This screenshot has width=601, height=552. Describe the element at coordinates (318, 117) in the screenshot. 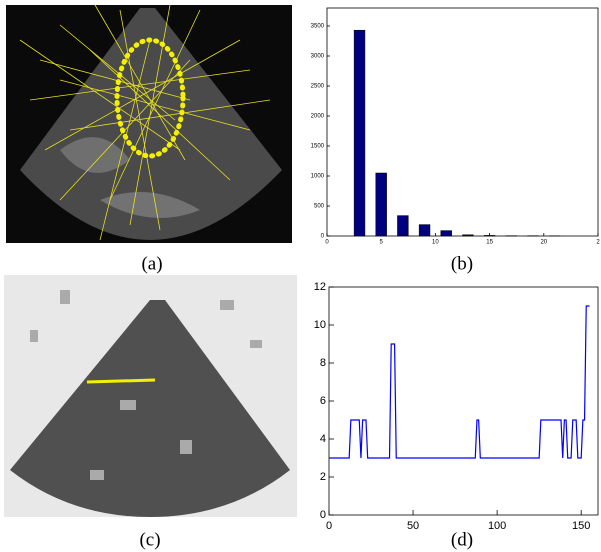

I see `y-tick-label: 2000` at that location.